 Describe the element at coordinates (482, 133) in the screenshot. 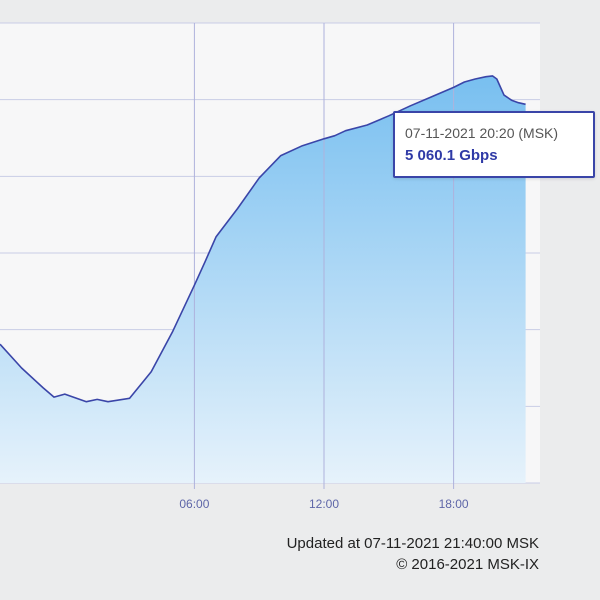

I see `tooltip-date: 07-11-2021 20:20 (MSK)` at that location.